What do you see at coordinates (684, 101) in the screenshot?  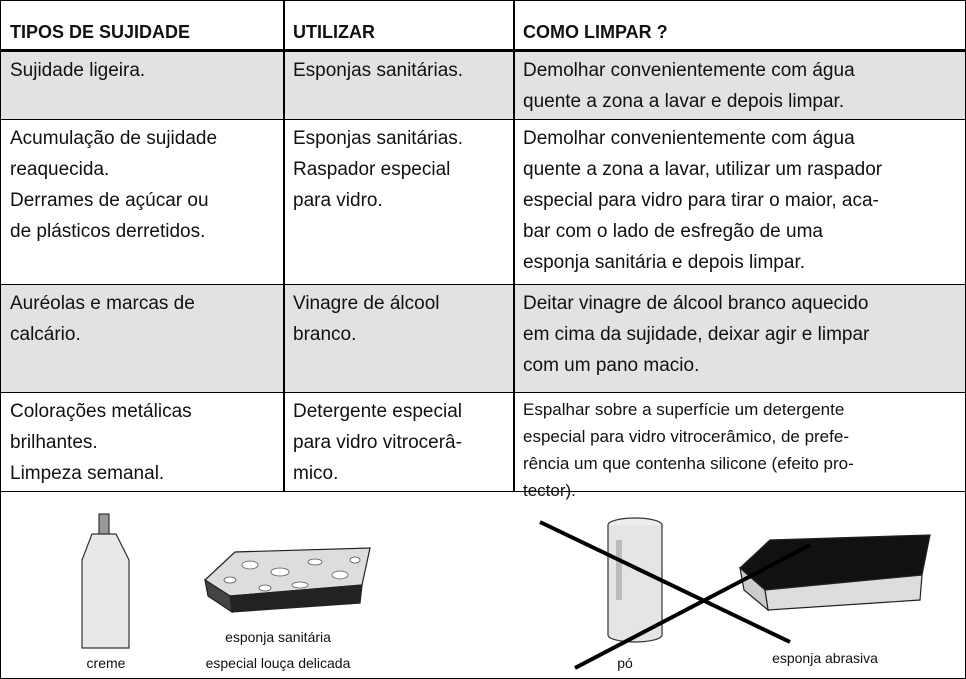 I see `cell-line: quente a zona a lavar e depois limpar.` at bounding box center [684, 101].